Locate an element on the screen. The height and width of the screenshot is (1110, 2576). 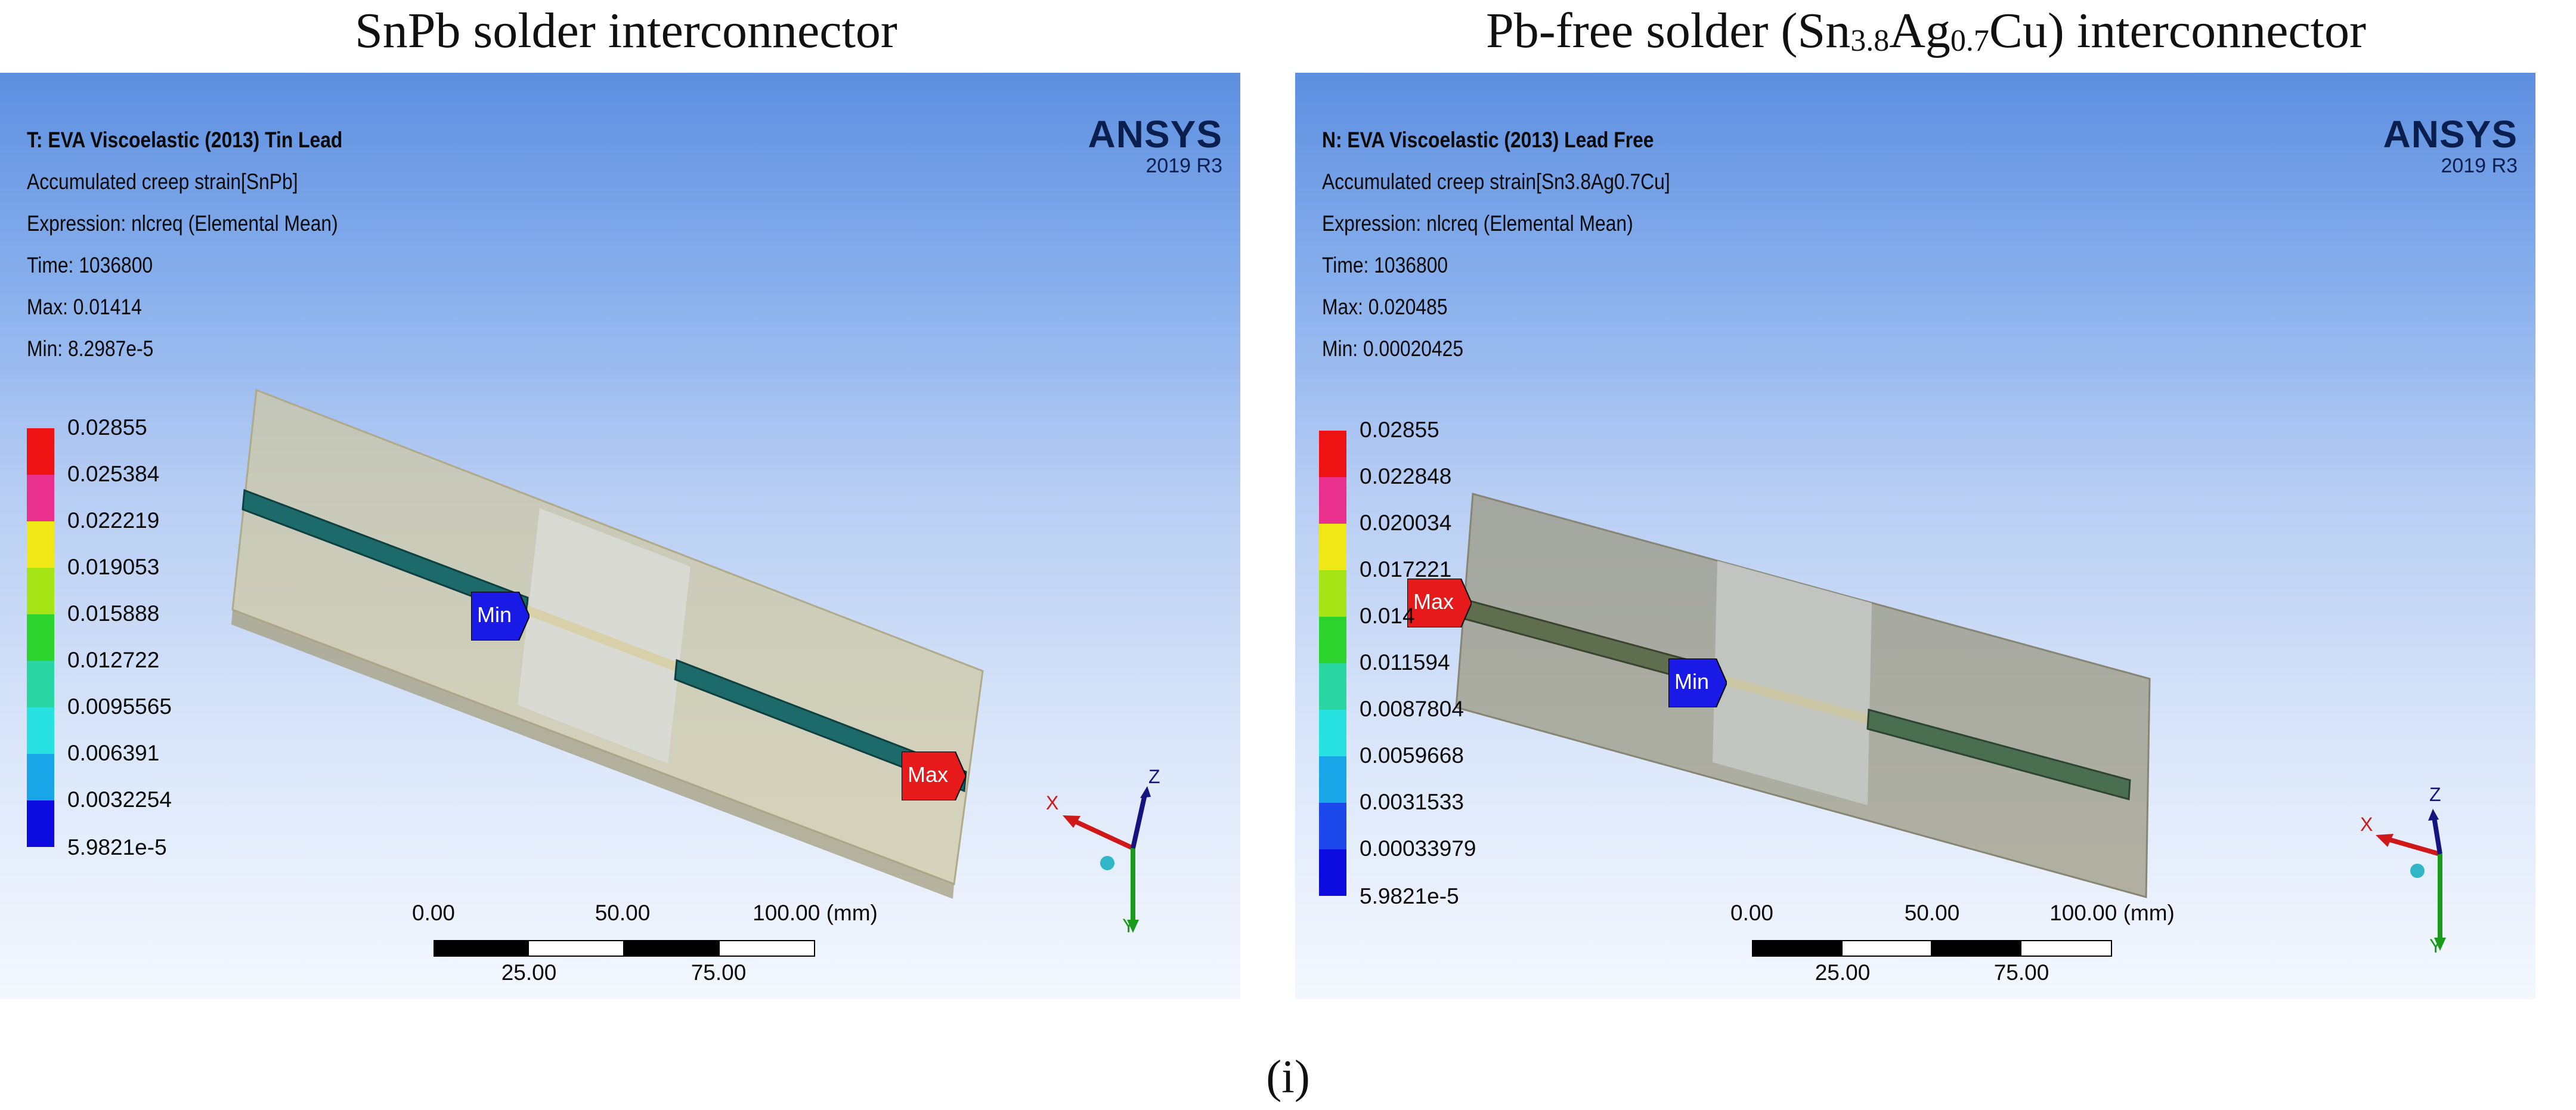
result-max: Max: 0.01414 is located at coordinates (84, 307).